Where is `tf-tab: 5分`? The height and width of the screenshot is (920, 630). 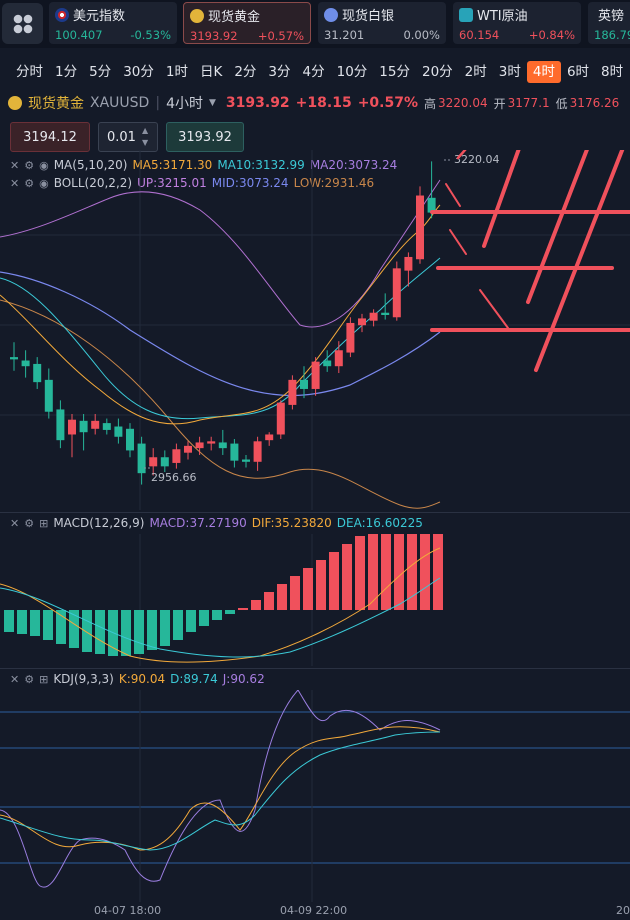
tf-tab: 5分 is located at coordinates (100, 72).